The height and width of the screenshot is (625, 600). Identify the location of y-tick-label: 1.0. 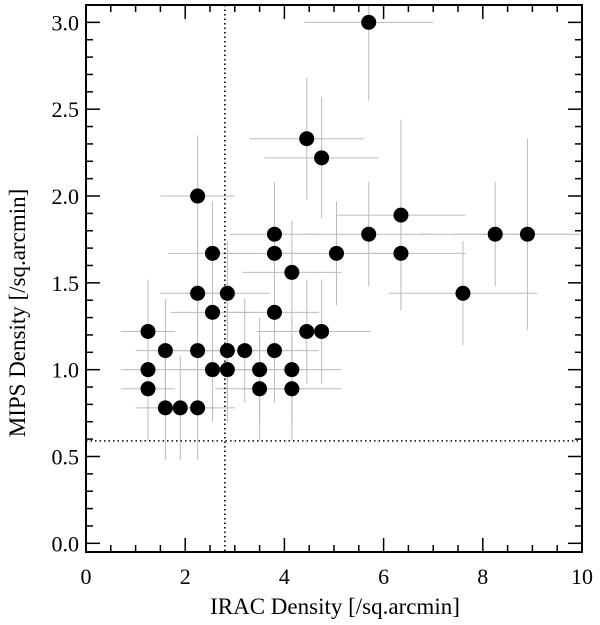
(66, 370).